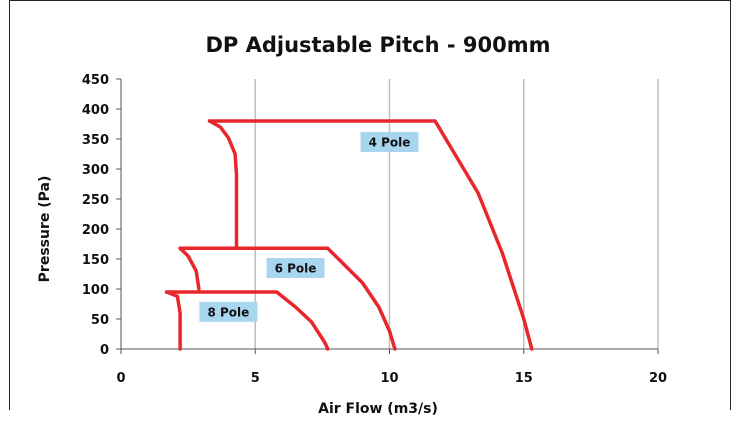 The width and height of the screenshot is (740, 421). What do you see at coordinates (378, 409) in the screenshot?
I see `x-axis-label: Air Flow (m3/s)` at bounding box center [378, 409].